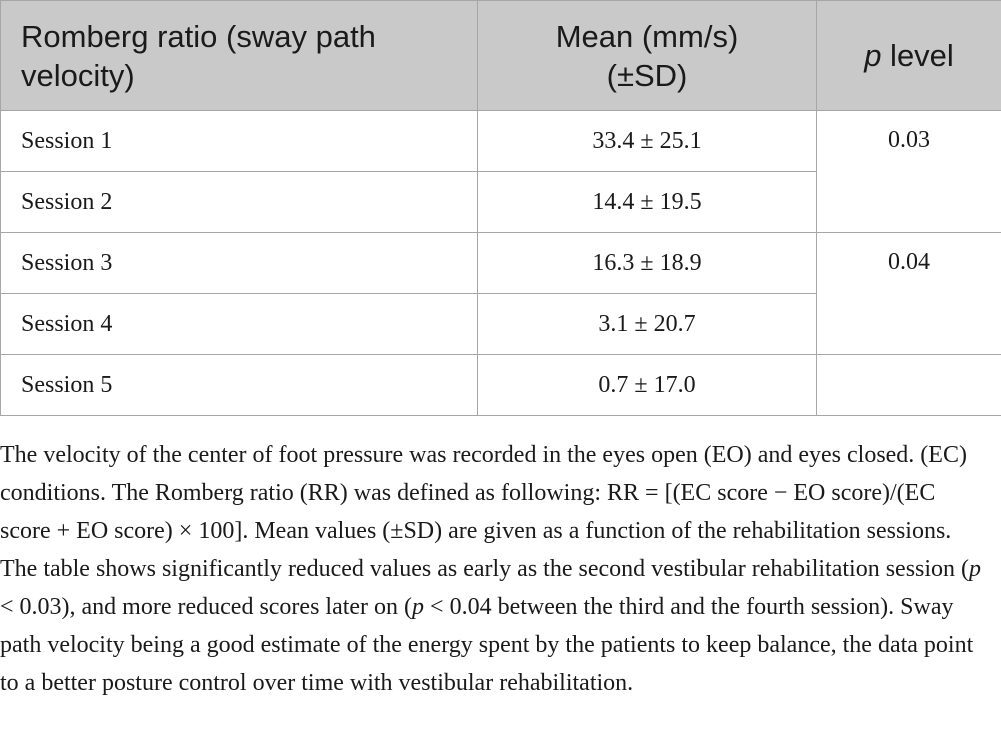 The image size is (1001, 744). I want to click on mean-cell: 14.4 ± 19.5, so click(647, 202).